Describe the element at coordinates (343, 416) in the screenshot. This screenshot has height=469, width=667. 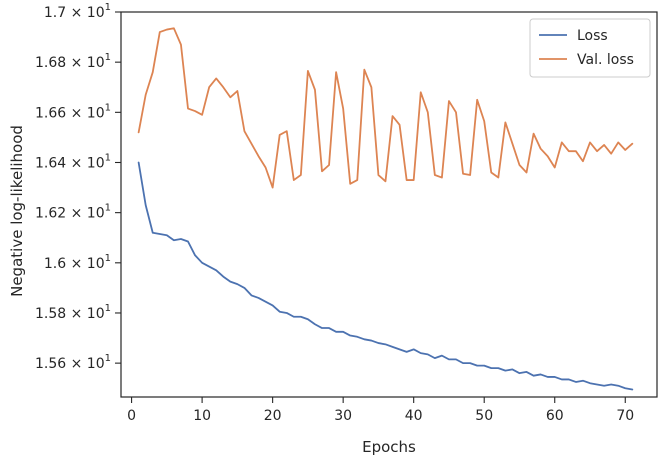
I see `x-tick-label: 30` at that location.